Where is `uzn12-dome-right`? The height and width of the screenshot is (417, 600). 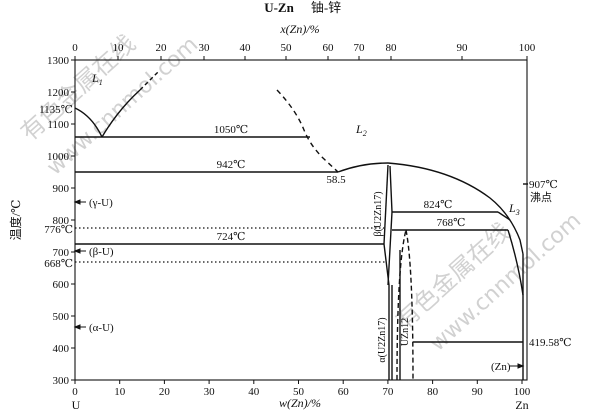
uzn12-dome-right is located at coordinates (409, 305).